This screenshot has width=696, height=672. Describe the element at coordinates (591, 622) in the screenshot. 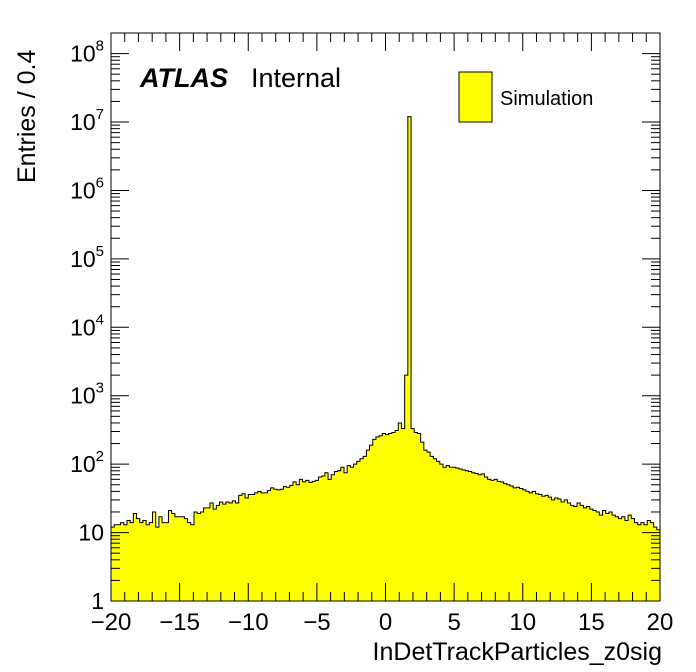

I see `x-tick-label: 15` at that location.